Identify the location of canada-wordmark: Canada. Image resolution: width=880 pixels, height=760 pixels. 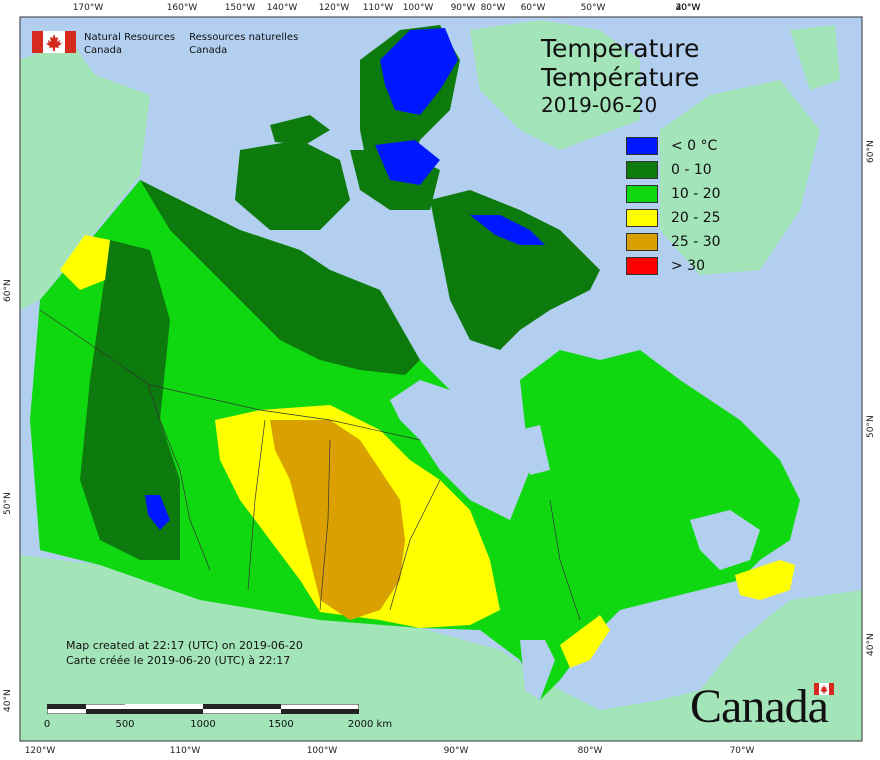
(762, 707).